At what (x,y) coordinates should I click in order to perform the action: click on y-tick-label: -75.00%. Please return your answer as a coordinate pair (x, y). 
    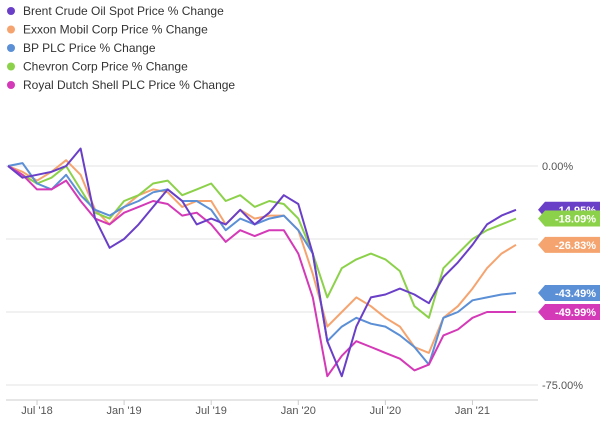
    Looking at the image, I should click on (562, 386).